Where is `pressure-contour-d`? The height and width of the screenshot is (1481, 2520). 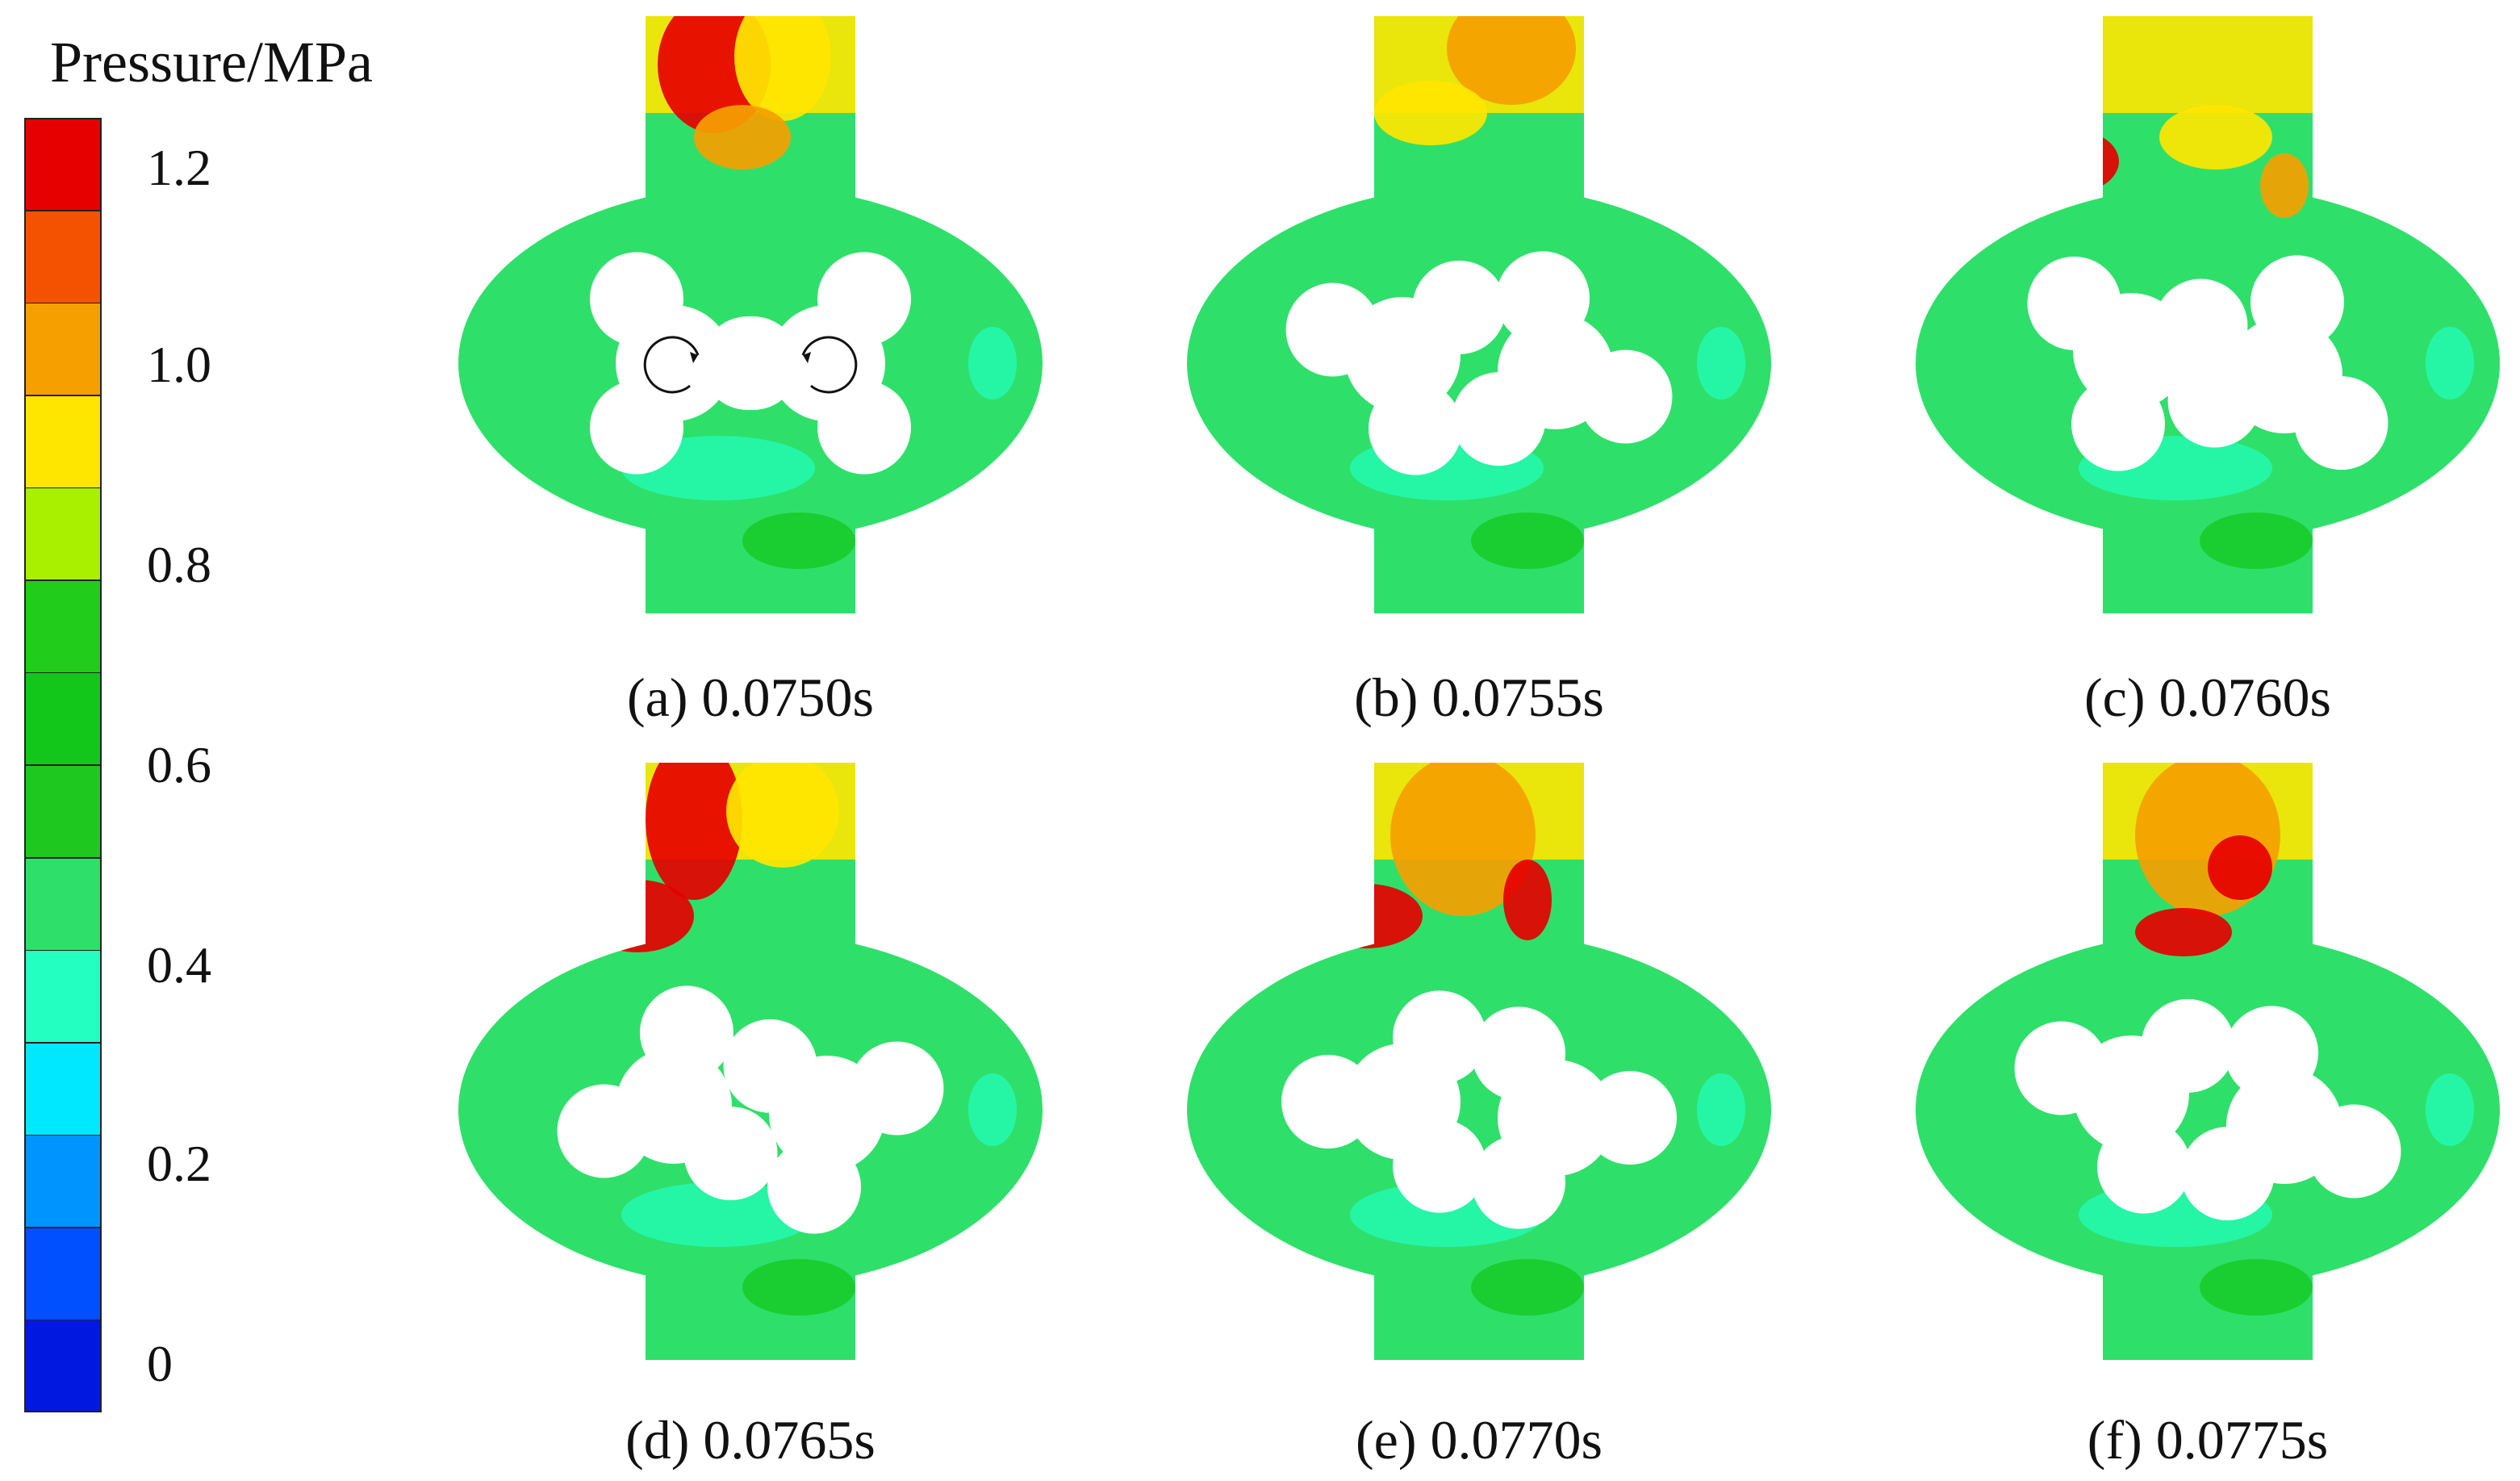 pressure-contour-d is located at coordinates (751, 1062).